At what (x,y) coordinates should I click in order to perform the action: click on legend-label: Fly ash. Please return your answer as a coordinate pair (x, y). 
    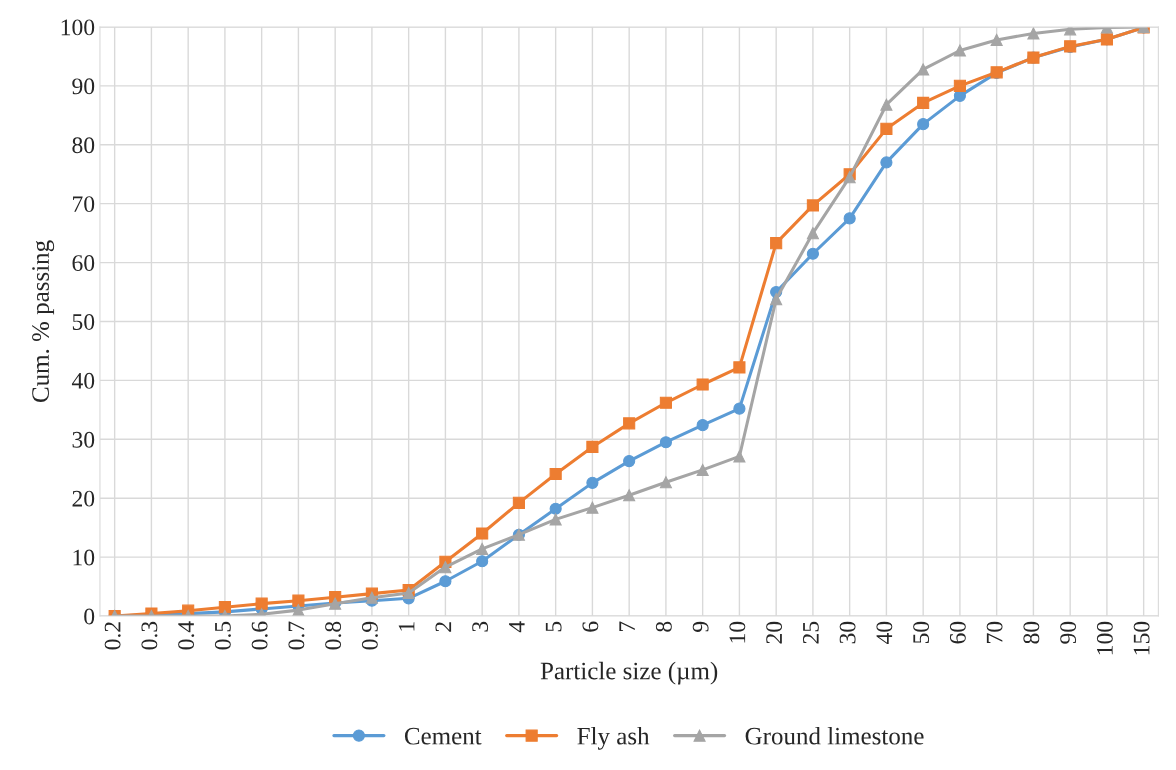
    Looking at the image, I should click on (613, 738).